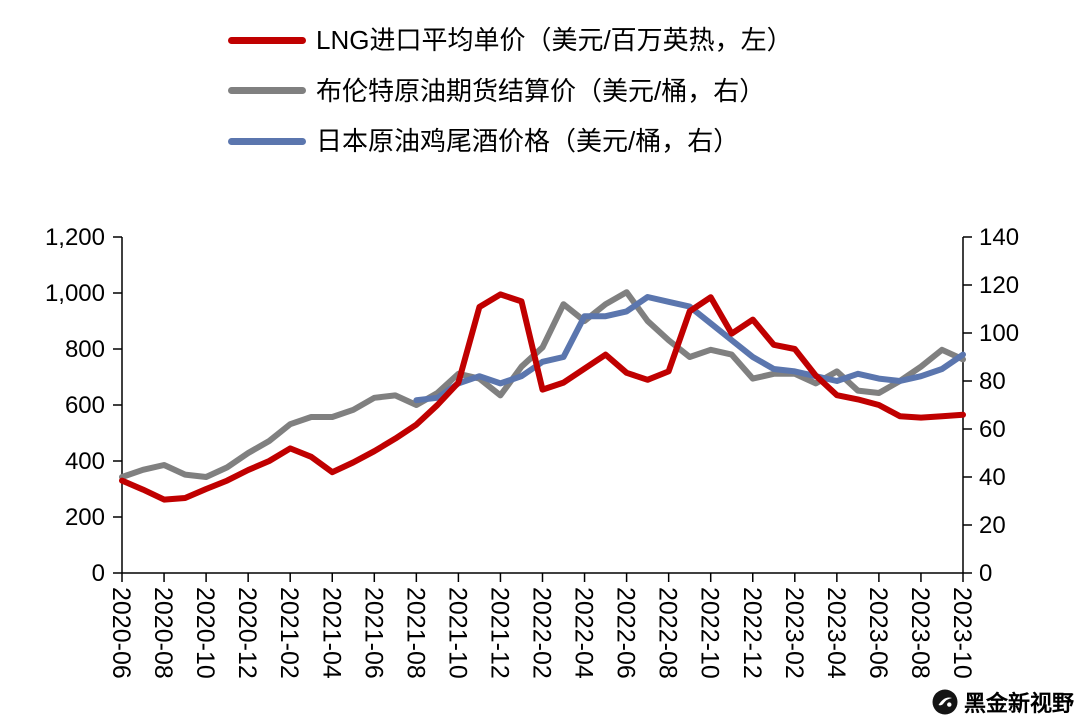 The width and height of the screenshot is (1080, 726). Describe the element at coordinates (121, 633) in the screenshot. I see `x-axis-tick-label: 2020-06` at that location.